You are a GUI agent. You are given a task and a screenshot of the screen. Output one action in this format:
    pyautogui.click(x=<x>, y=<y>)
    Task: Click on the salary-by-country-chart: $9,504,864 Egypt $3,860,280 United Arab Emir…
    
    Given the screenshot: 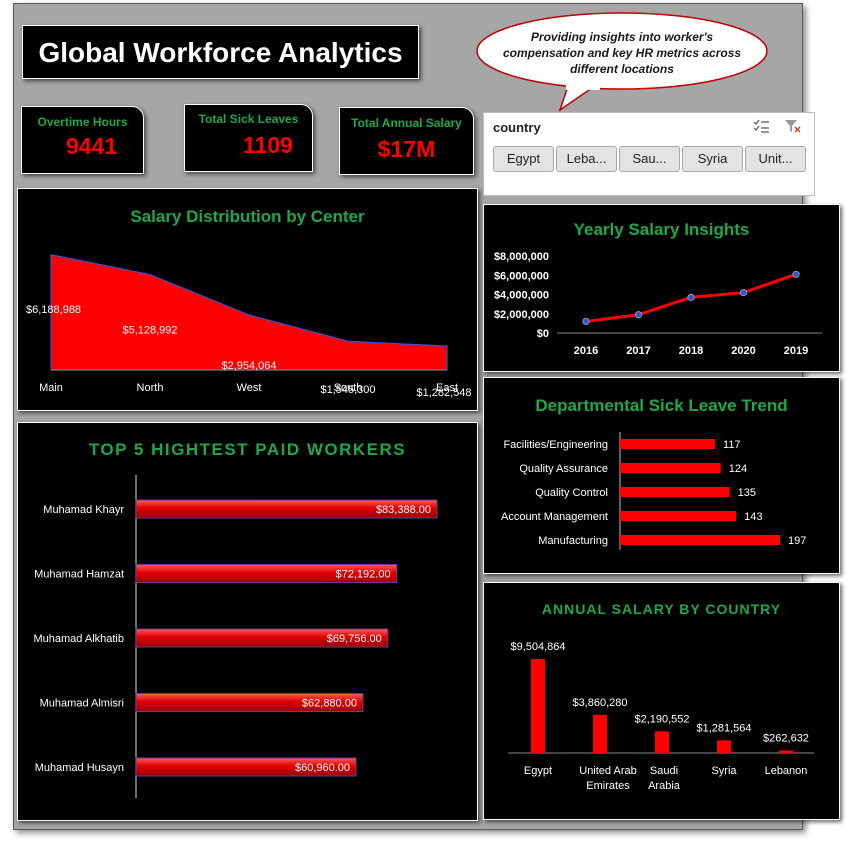 What is the action you would take?
    pyautogui.click(x=661, y=716)
    